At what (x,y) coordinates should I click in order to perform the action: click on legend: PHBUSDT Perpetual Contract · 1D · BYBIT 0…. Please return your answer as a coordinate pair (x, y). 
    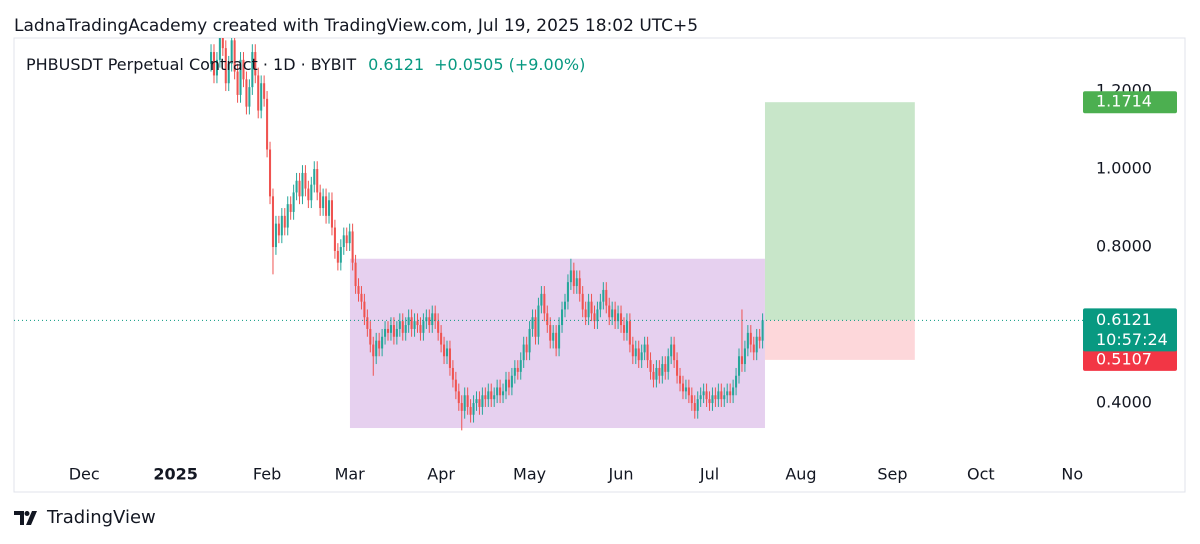
    Looking at the image, I should click on (305, 64).